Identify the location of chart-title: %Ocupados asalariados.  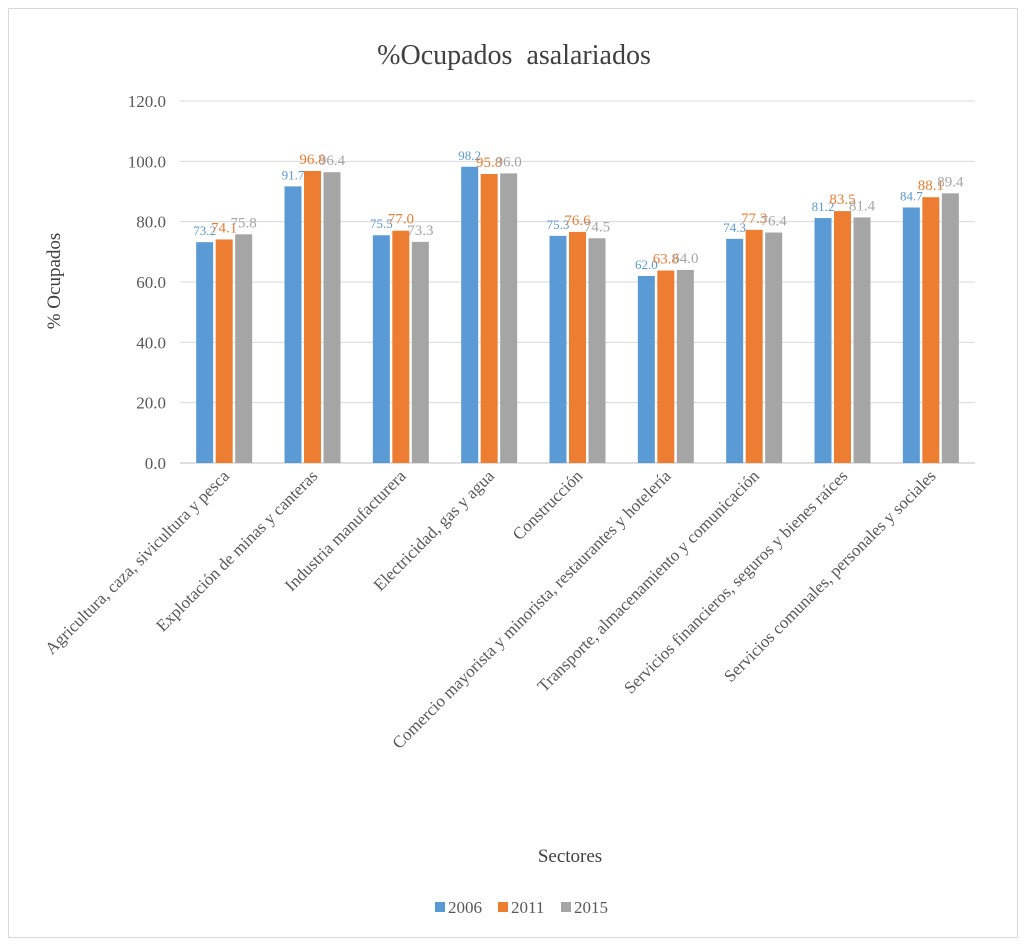
(514, 55).